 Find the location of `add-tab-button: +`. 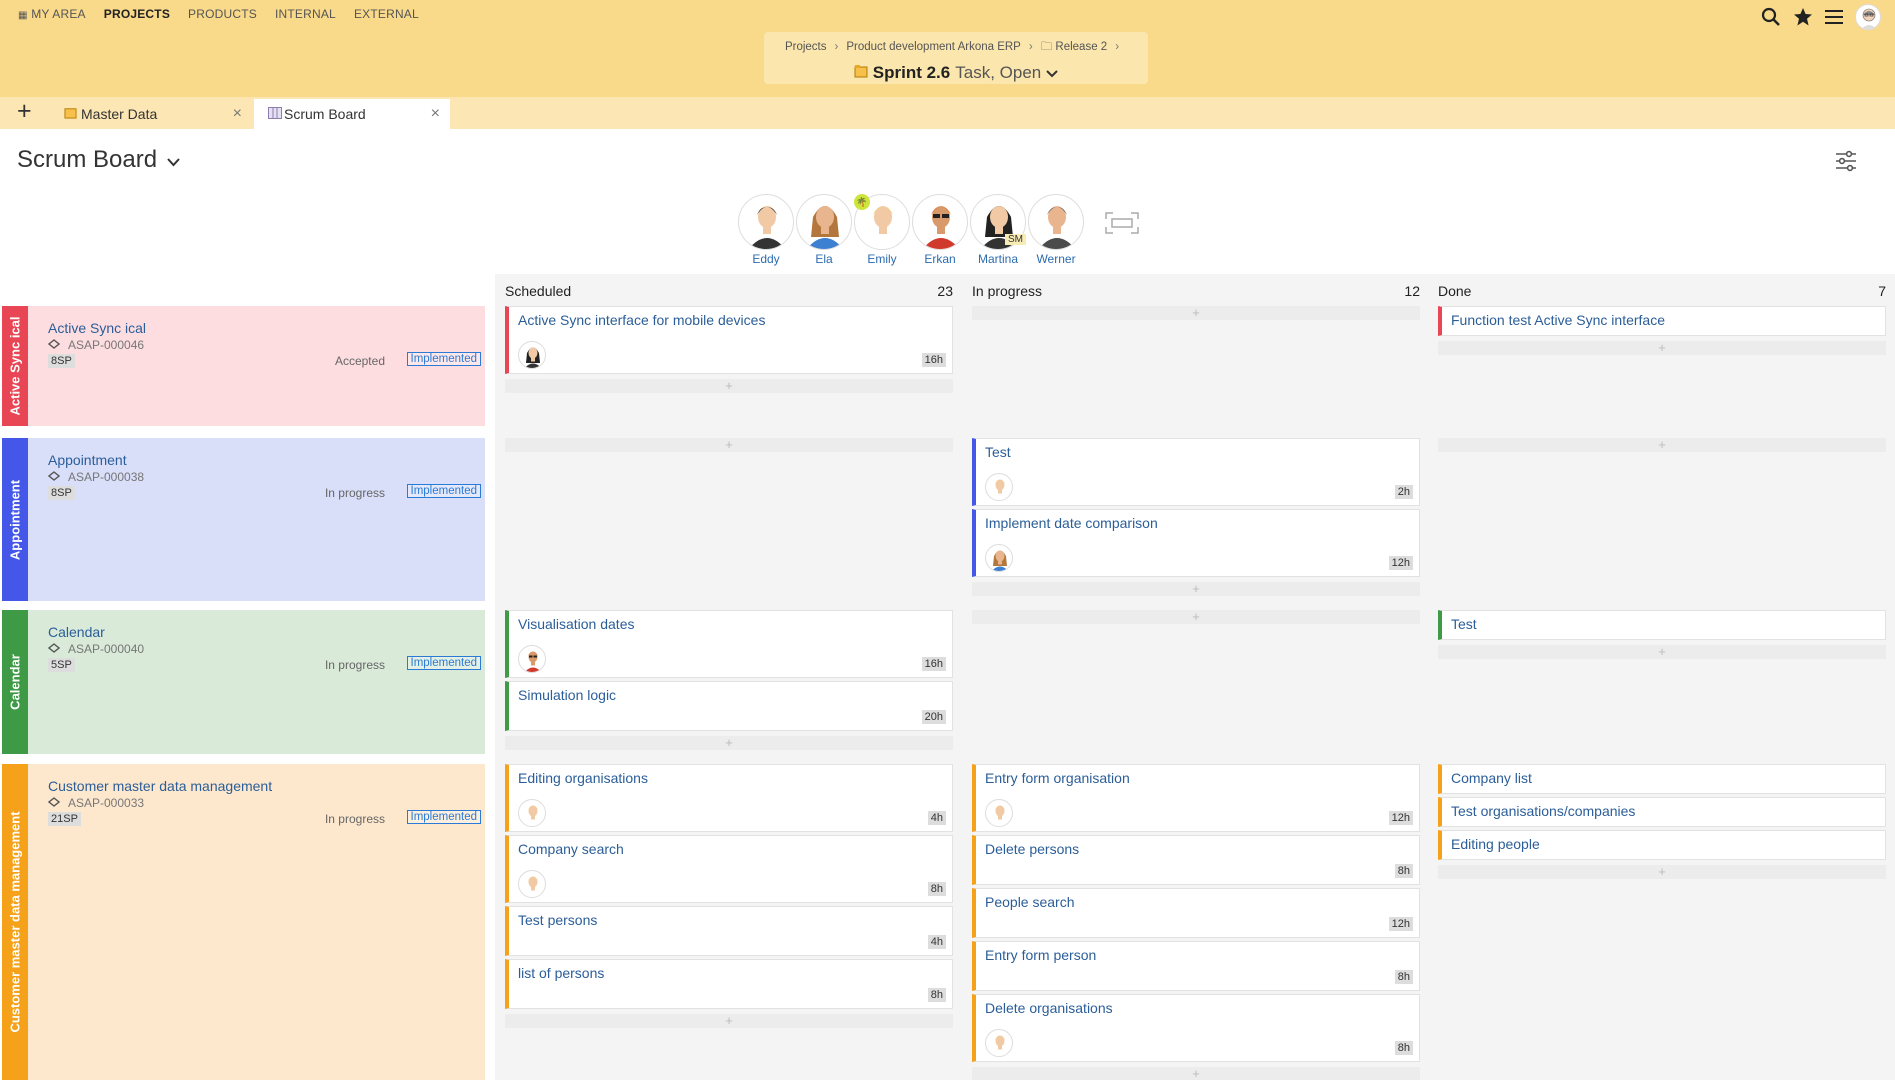

add-tab-button: + is located at coordinates (24, 111).